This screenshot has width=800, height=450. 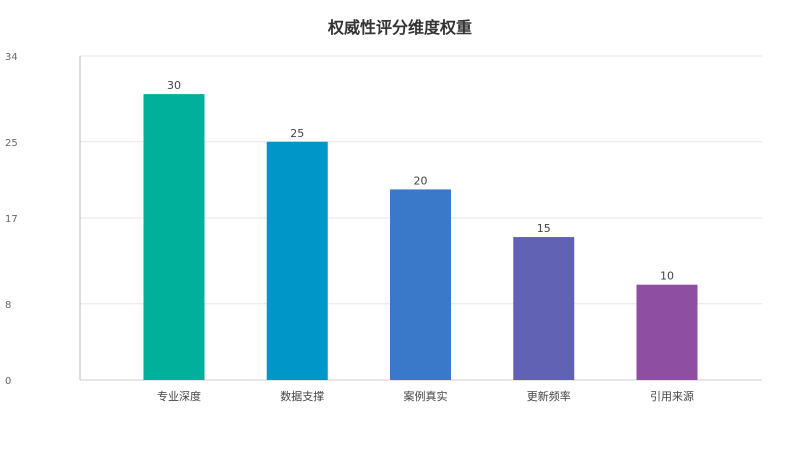 I want to click on y-tick-label: 17, so click(x=11, y=219).